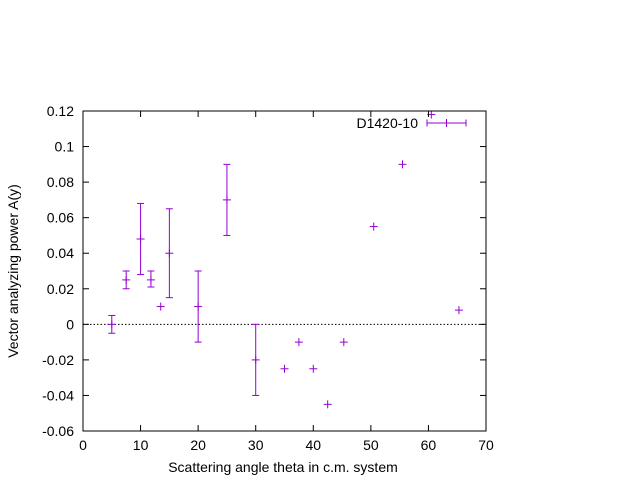  I want to click on legend-label: D1420-10, so click(388, 123).